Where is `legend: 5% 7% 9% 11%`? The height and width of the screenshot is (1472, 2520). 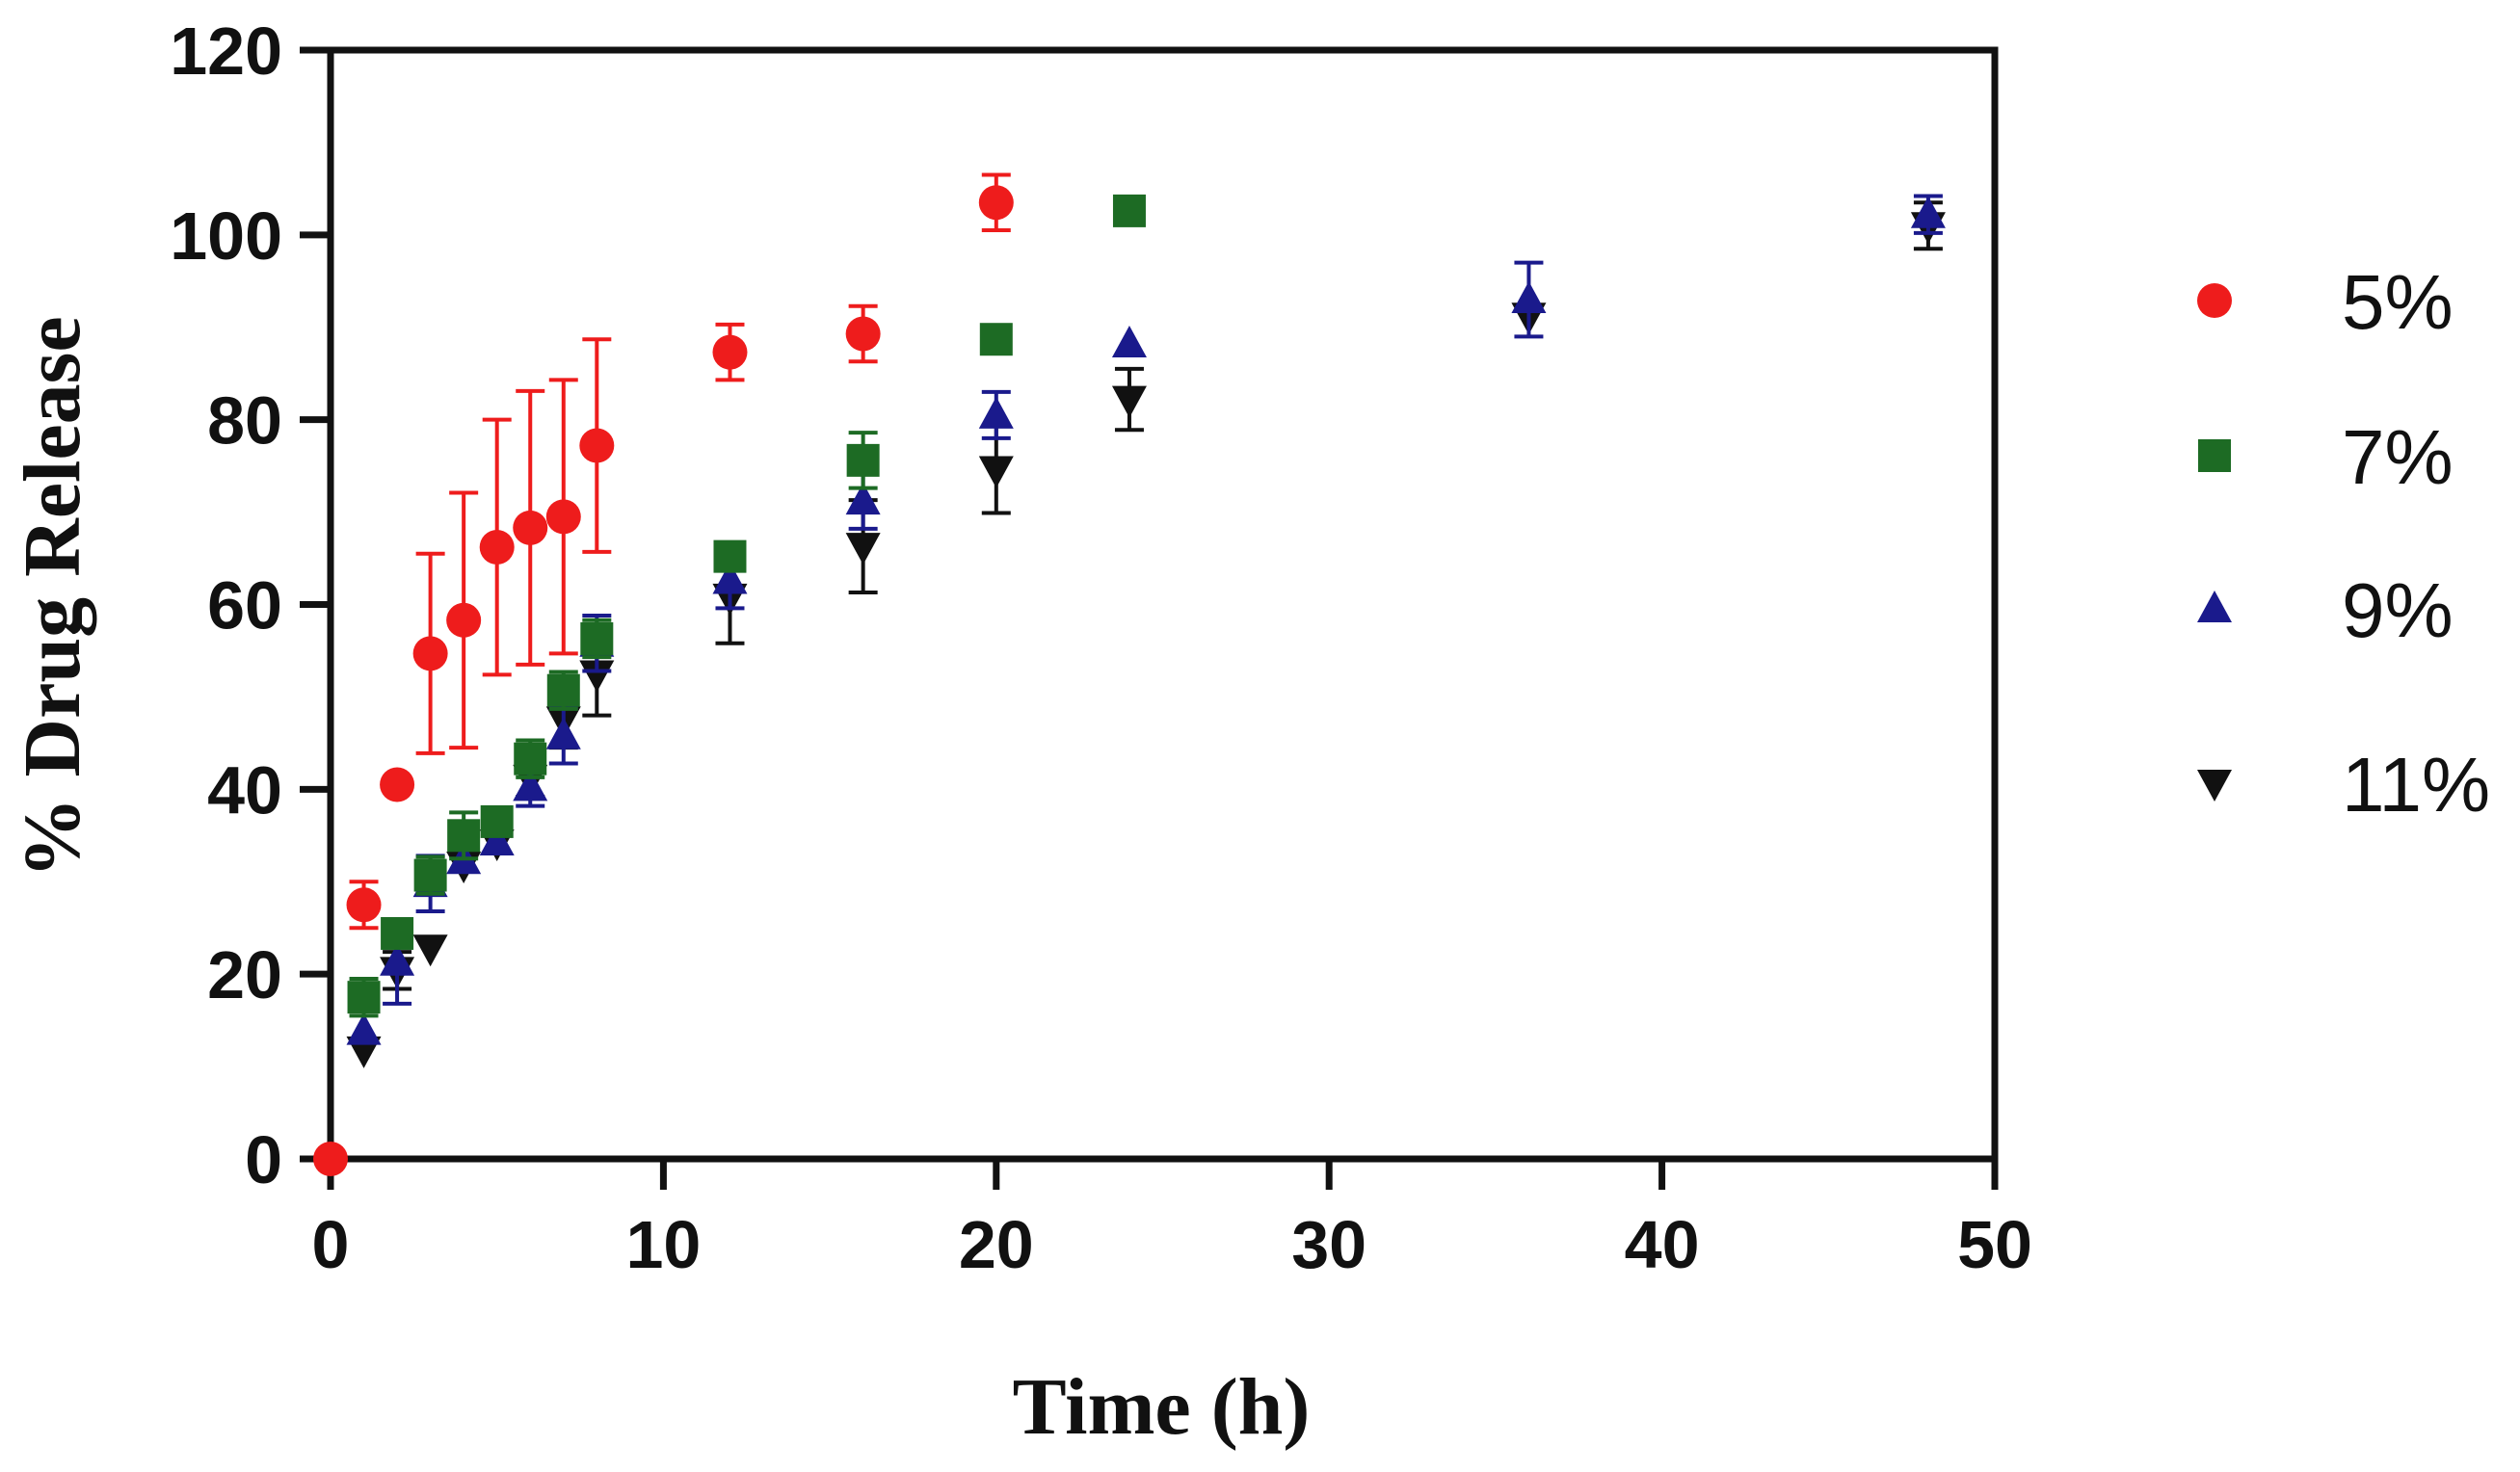 legend: 5% 7% 9% 11% is located at coordinates (2344, 543).